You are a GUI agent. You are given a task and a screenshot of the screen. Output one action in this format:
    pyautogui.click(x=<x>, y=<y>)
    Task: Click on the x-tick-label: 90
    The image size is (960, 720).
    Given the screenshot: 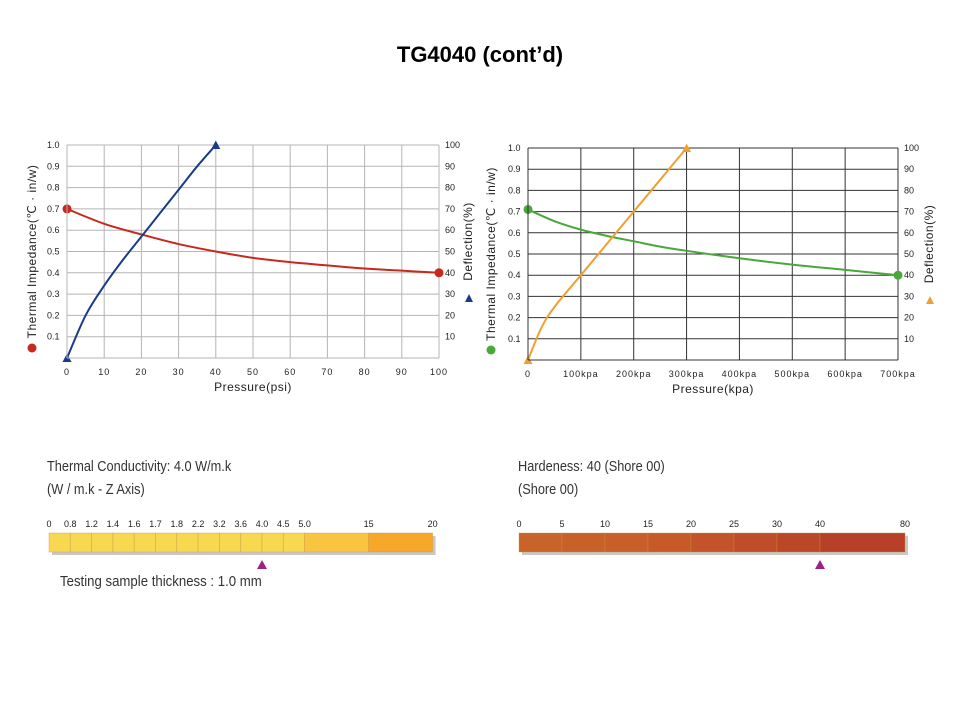 What is the action you would take?
    pyautogui.click(x=402, y=372)
    